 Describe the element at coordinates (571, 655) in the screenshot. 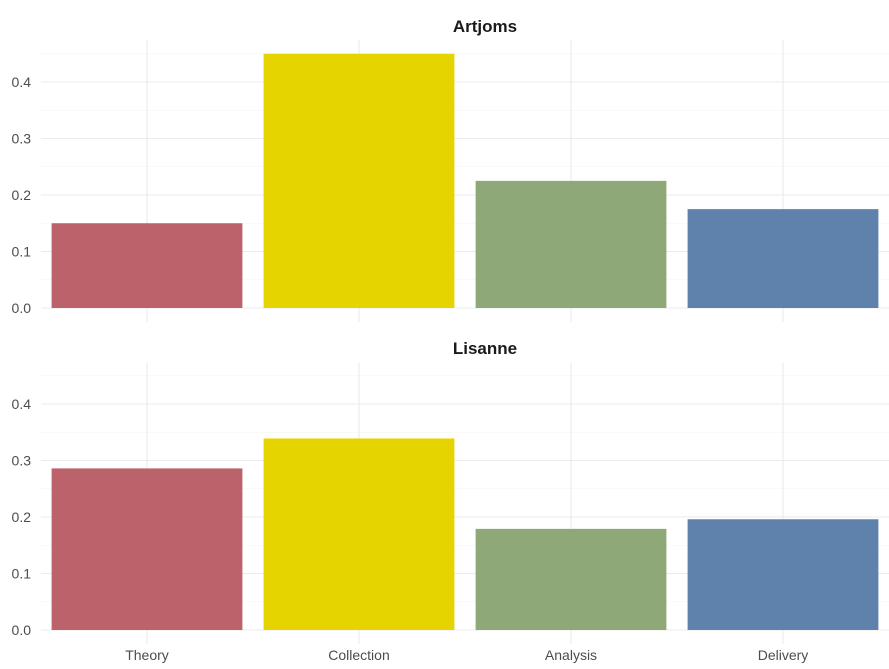

I see `x-tick-label: Analysis` at that location.